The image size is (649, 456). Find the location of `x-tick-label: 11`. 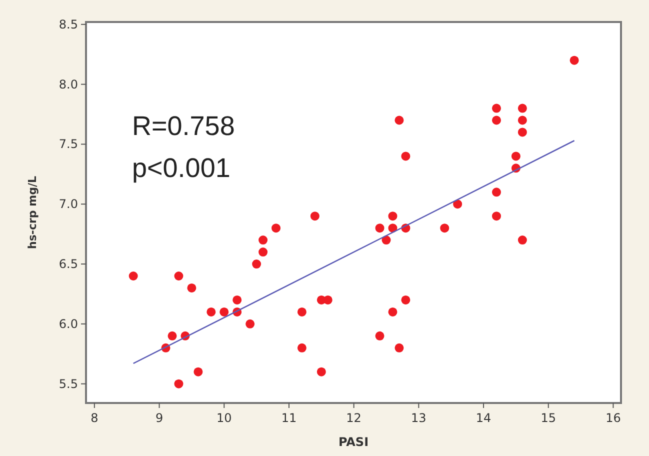

x-tick-label: 11 is located at coordinates (289, 418).